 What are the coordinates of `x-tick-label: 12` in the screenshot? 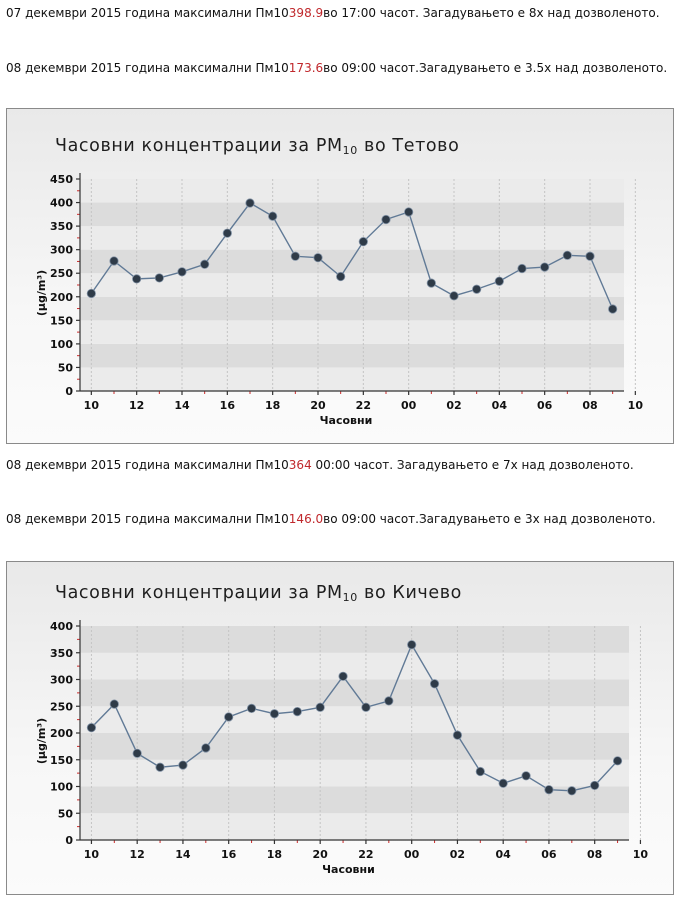 It's located at (137, 854).